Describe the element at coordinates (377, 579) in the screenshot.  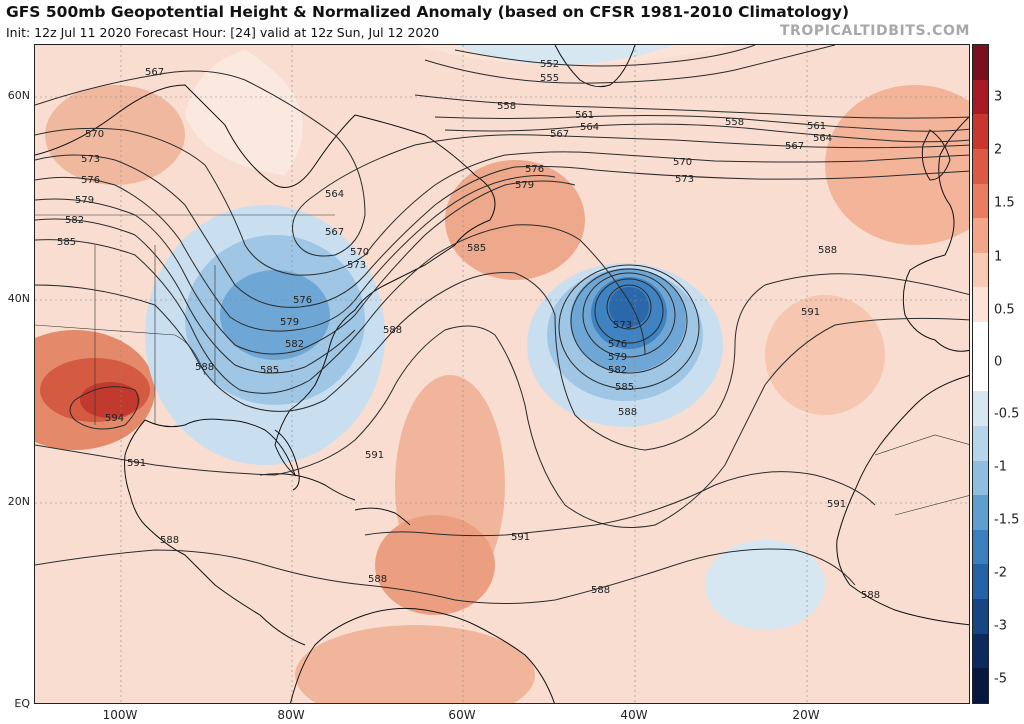
I see `contour-label-588-car: 588` at that location.